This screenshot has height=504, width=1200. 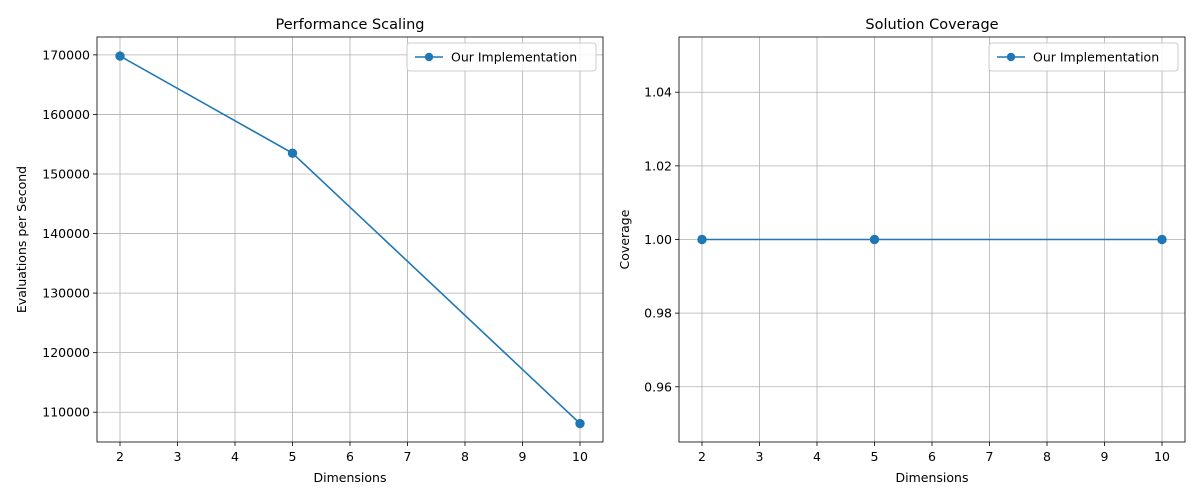 What do you see at coordinates (66, 412) in the screenshot?
I see `y-tick-label: 110000` at bounding box center [66, 412].